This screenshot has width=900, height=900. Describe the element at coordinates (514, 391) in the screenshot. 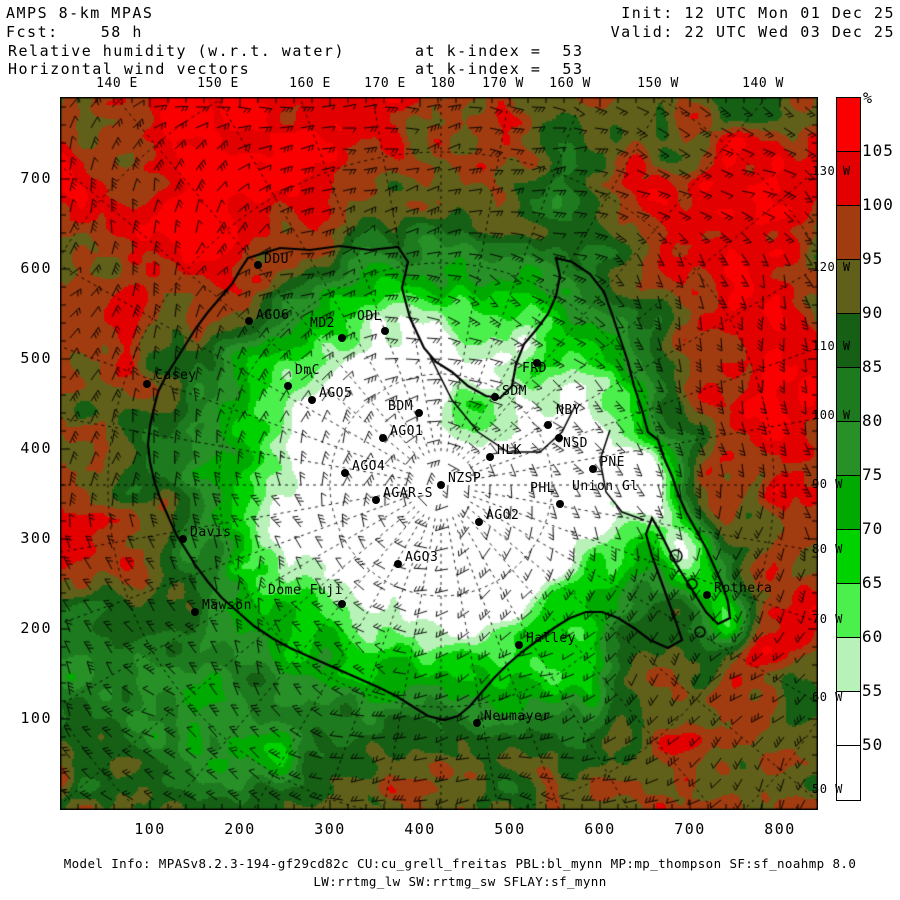

I see `station-label: SDM` at that location.